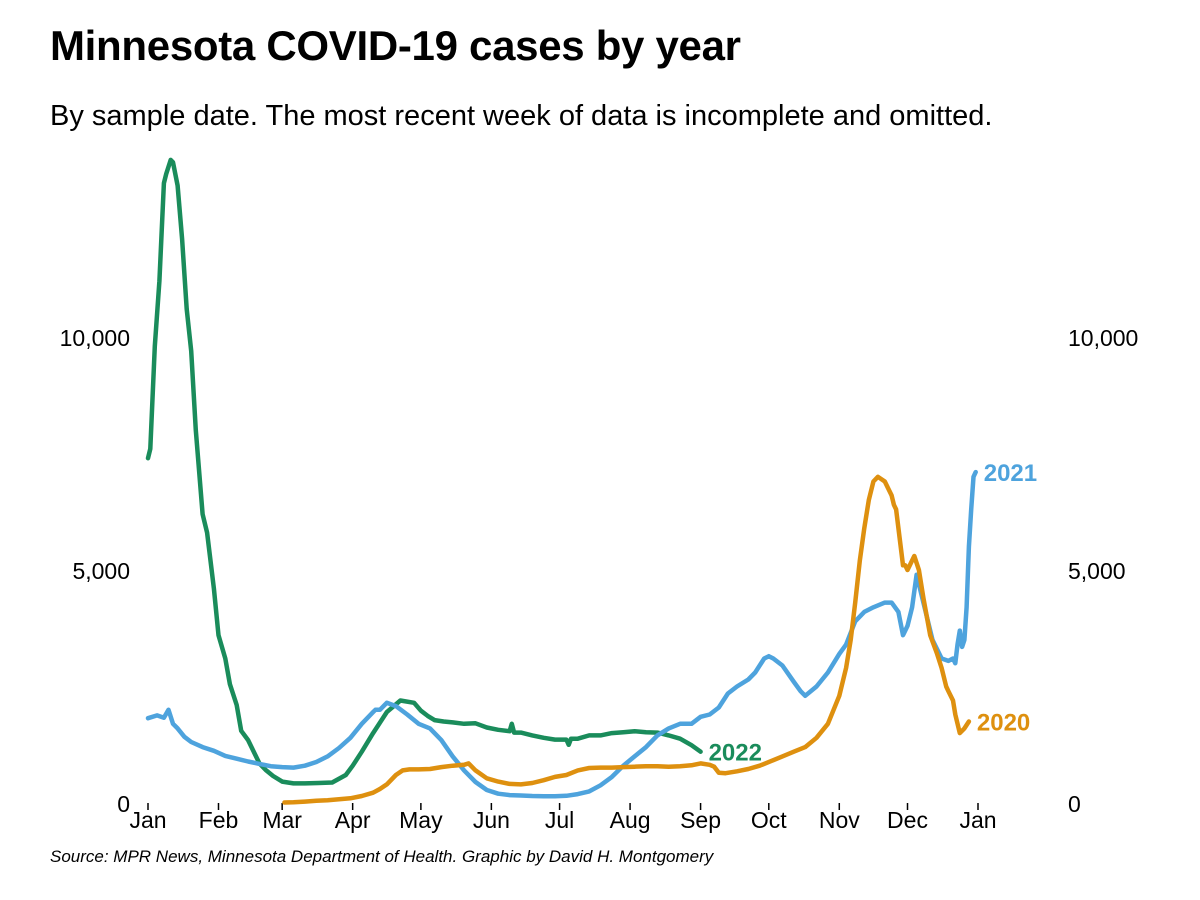 This screenshot has height=900, width=1200. Describe the element at coordinates (353, 820) in the screenshot. I see `x-tick-label: Apr` at that location.